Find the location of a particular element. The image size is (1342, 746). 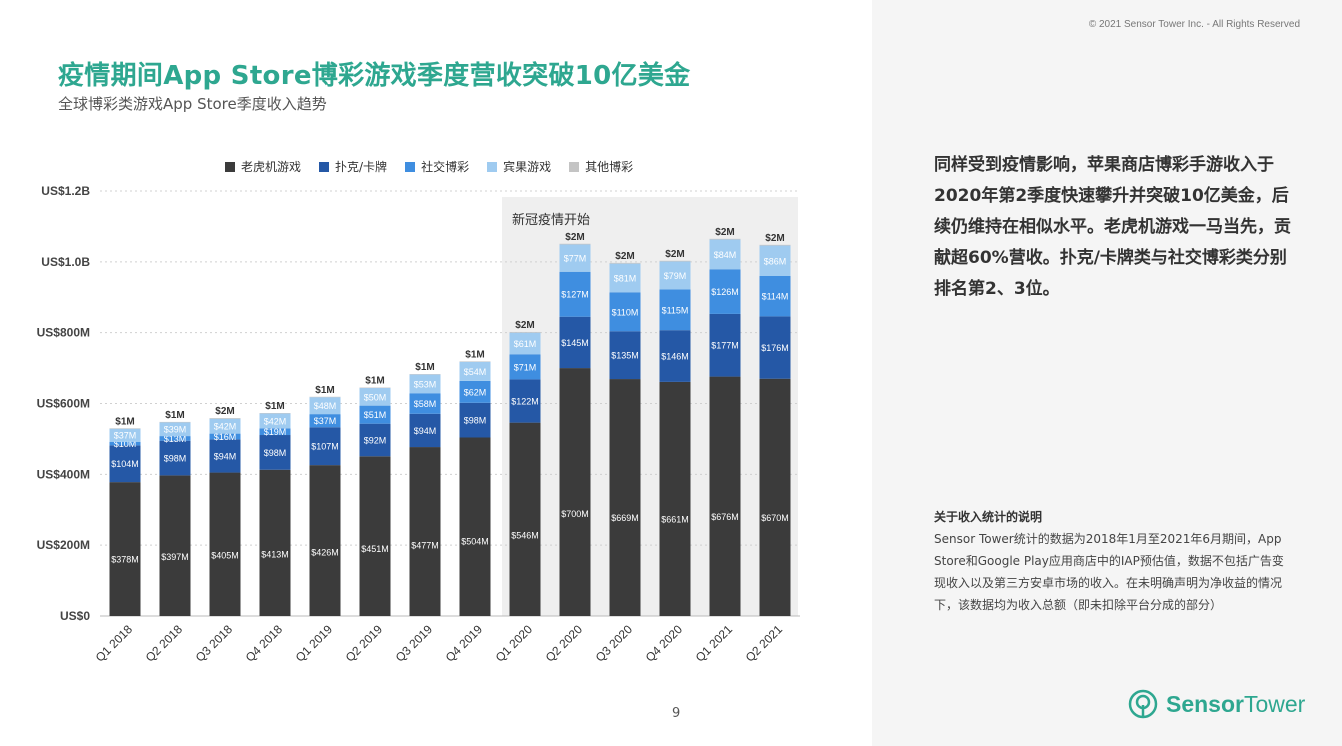

data-label-slot: $676M is located at coordinates (725, 517).